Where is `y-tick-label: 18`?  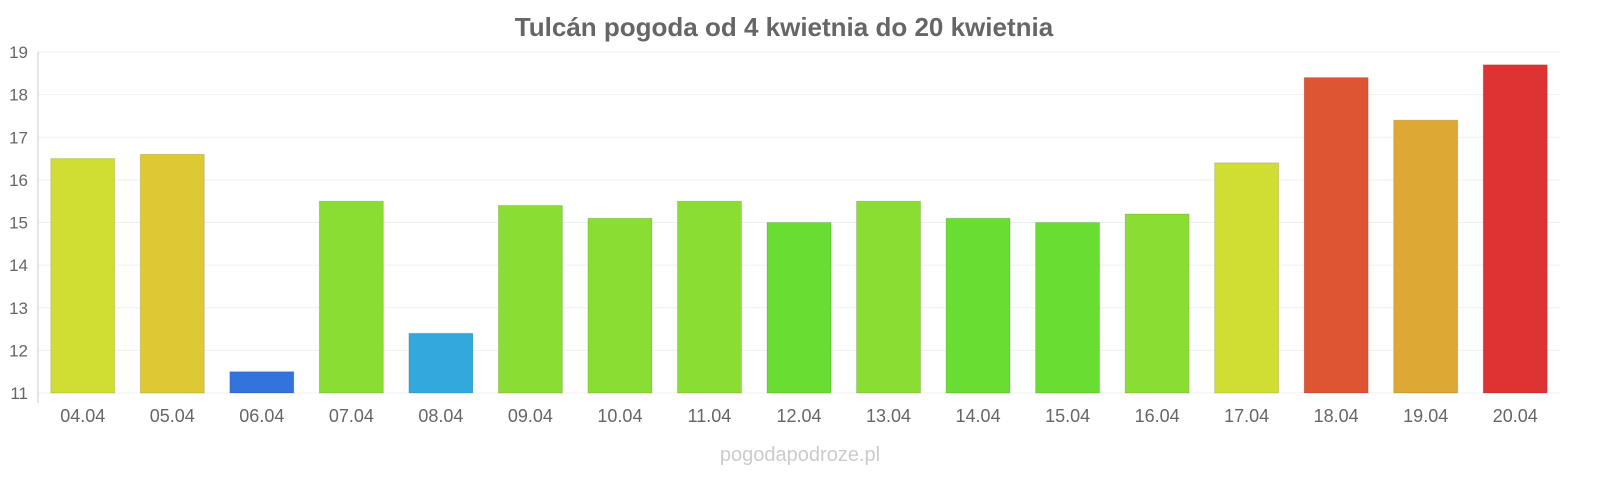 y-tick-label: 18 is located at coordinates (18, 95).